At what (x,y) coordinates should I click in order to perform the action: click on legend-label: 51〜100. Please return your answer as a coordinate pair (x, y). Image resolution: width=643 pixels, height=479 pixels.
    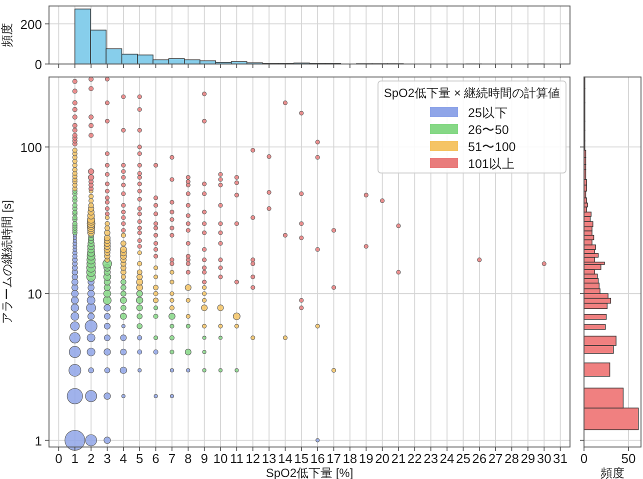
    Looking at the image, I should click on (492, 147).